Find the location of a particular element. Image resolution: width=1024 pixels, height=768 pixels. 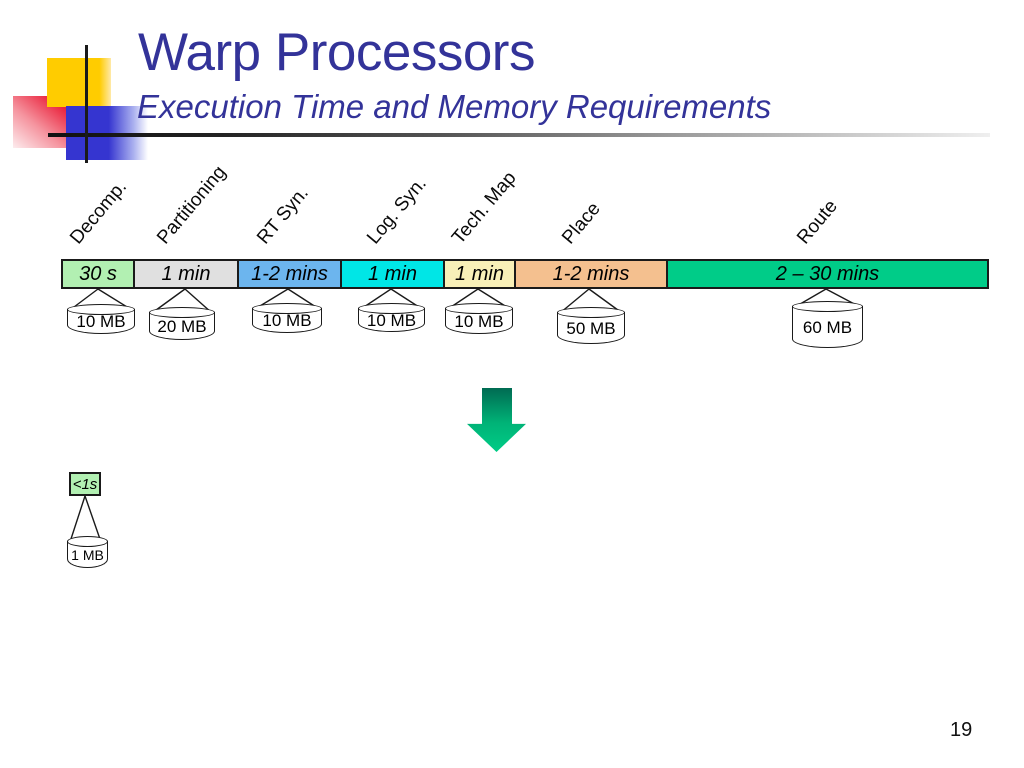

memory-cylinder: 1 MB is located at coordinates (87, 552).